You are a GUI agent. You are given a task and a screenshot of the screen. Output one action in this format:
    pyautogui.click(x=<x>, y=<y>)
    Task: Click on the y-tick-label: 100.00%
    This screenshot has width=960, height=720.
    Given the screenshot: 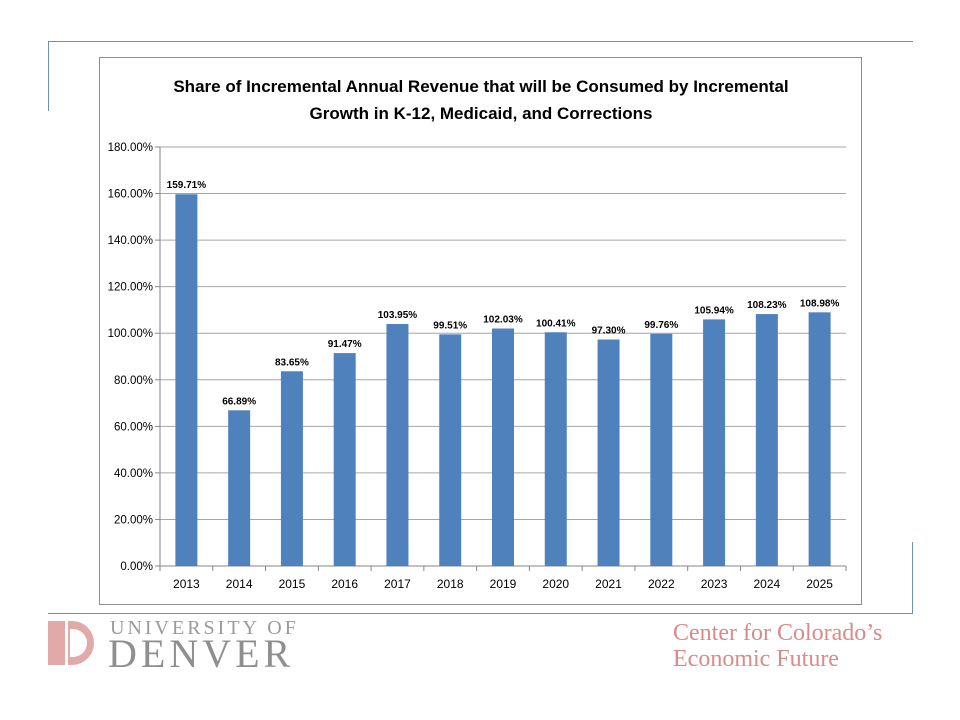 What is the action you would take?
    pyautogui.click(x=130, y=334)
    